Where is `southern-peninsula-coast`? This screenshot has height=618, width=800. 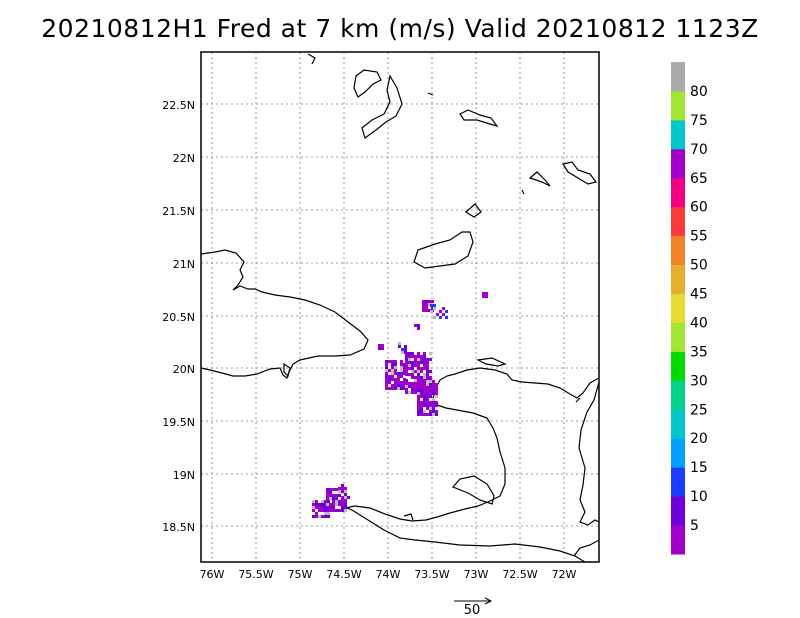
southern-peninsula-coast is located at coordinates (462, 533).